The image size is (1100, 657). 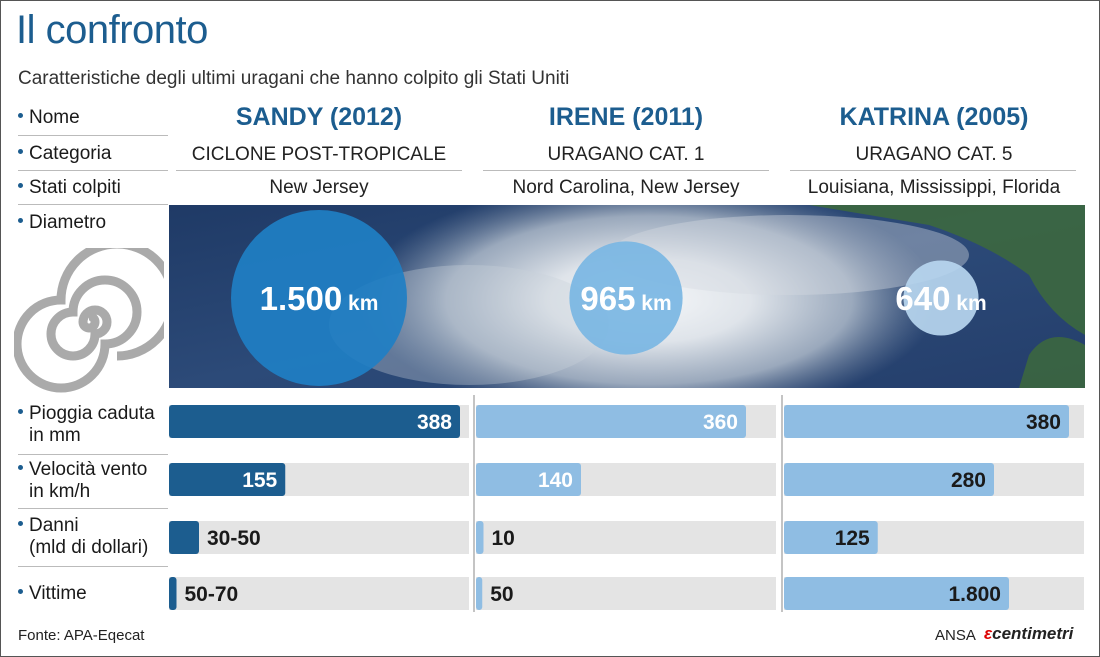 What do you see at coordinates (319, 187) in the screenshot?
I see `states-sandy: New Jersey` at bounding box center [319, 187].